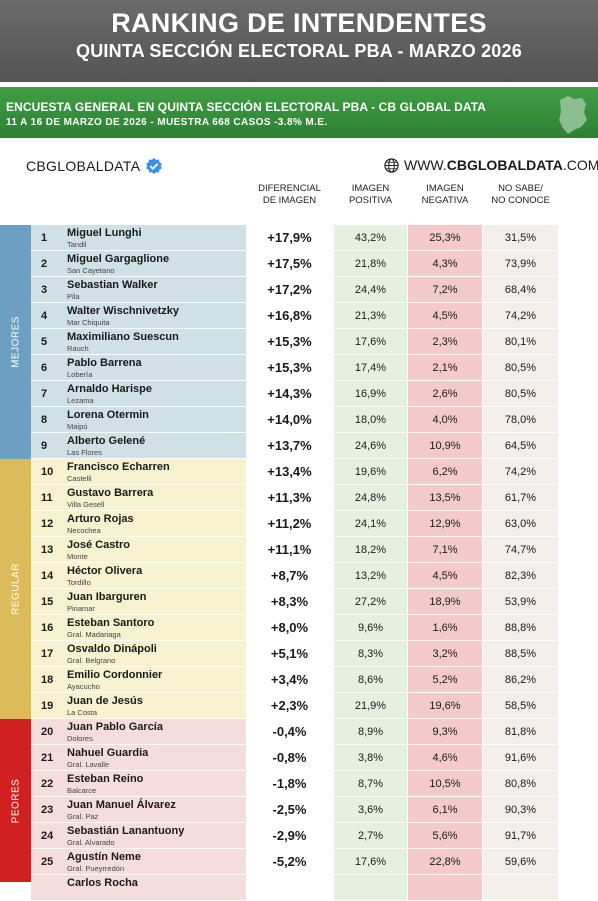 The height and width of the screenshot is (901, 598). What do you see at coordinates (445, 524) in the screenshot?
I see `negative-image: 12,9%` at bounding box center [445, 524].